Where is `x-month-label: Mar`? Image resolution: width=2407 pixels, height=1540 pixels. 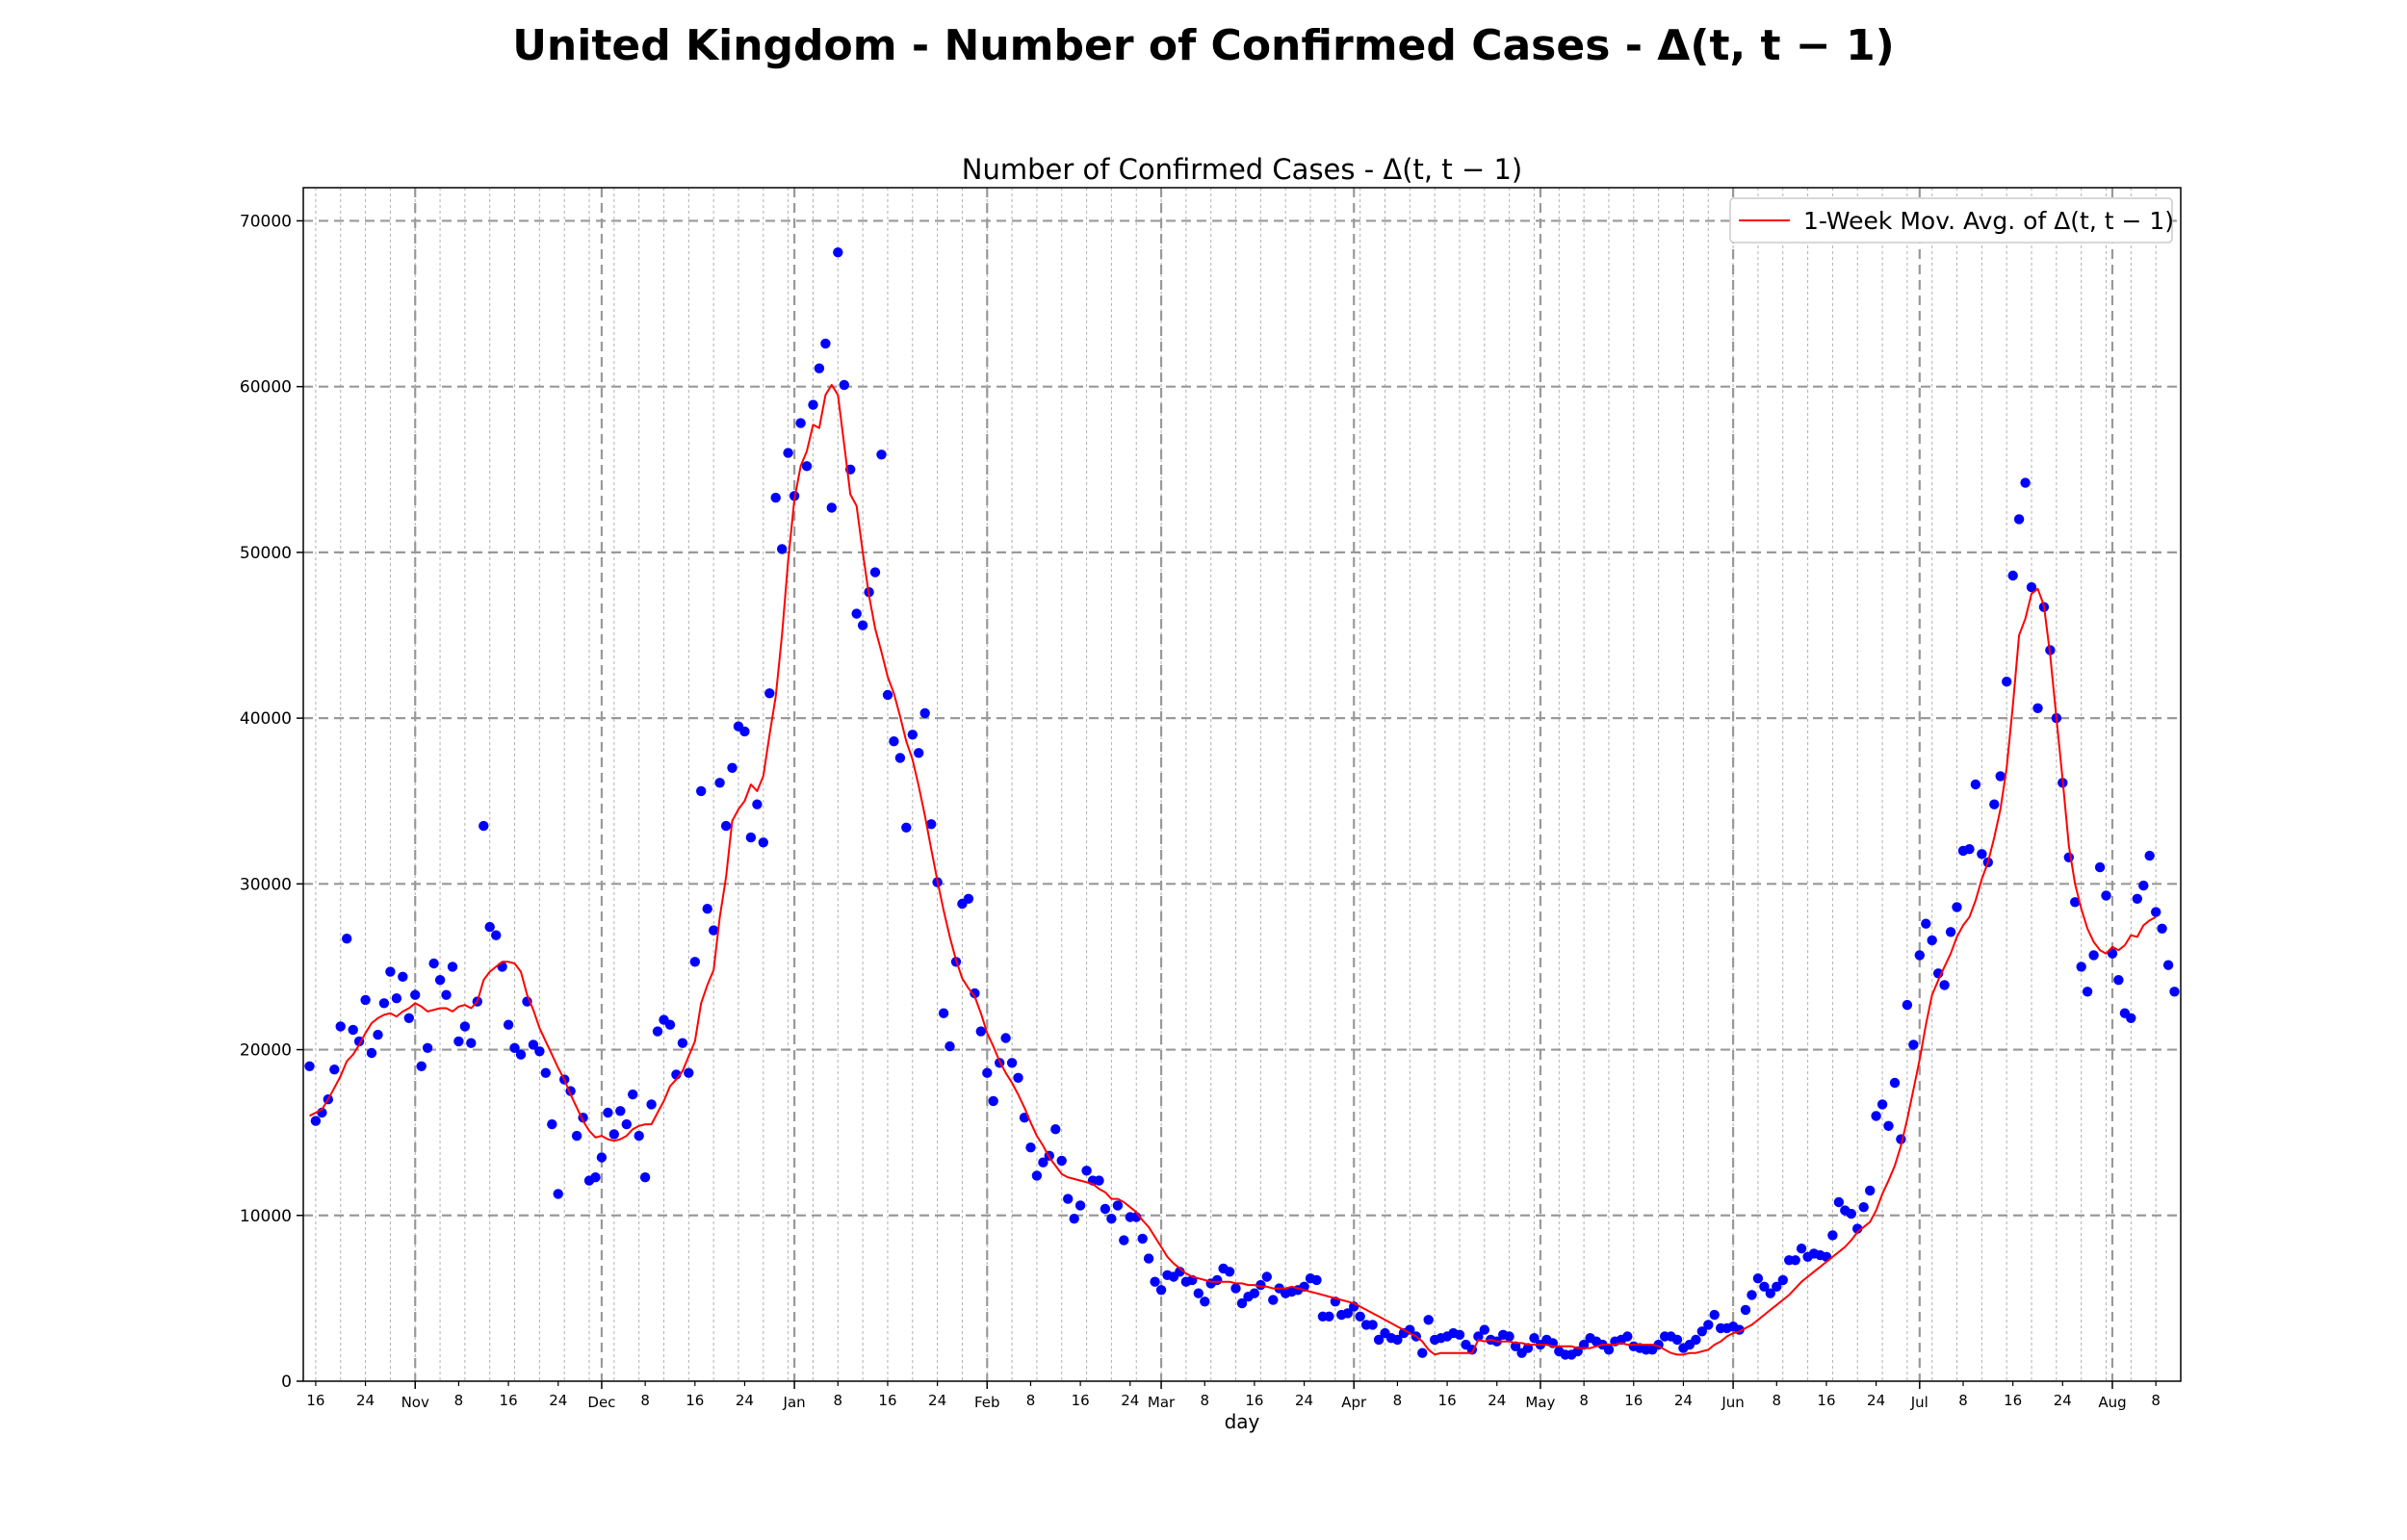
x-month-label: Mar is located at coordinates (1162, 1402).